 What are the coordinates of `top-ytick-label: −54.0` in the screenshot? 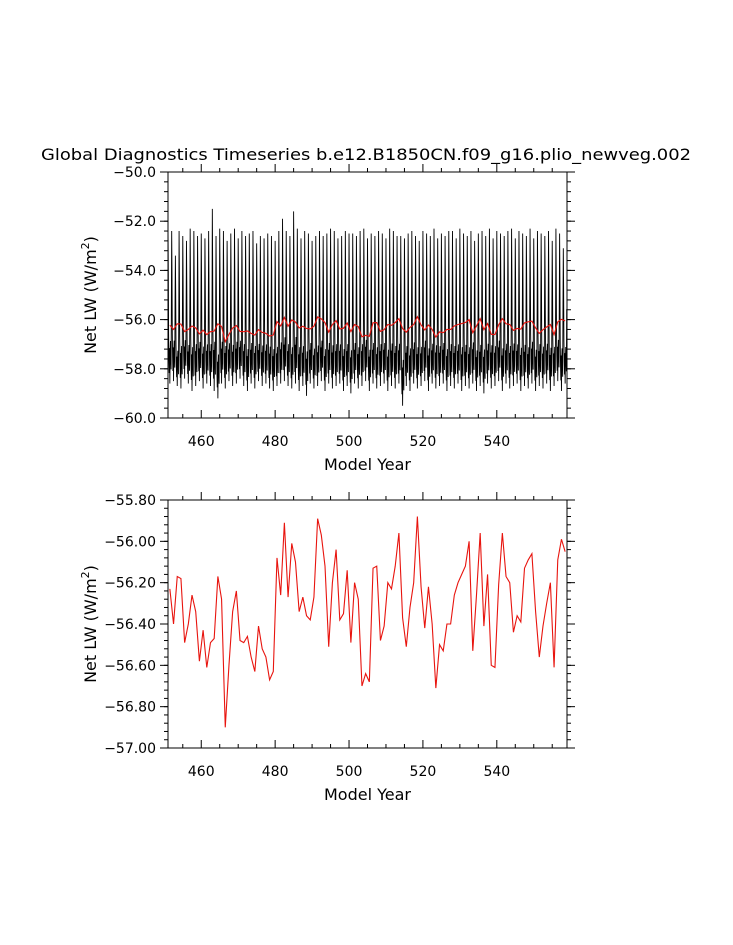 It's located at (134, 271).